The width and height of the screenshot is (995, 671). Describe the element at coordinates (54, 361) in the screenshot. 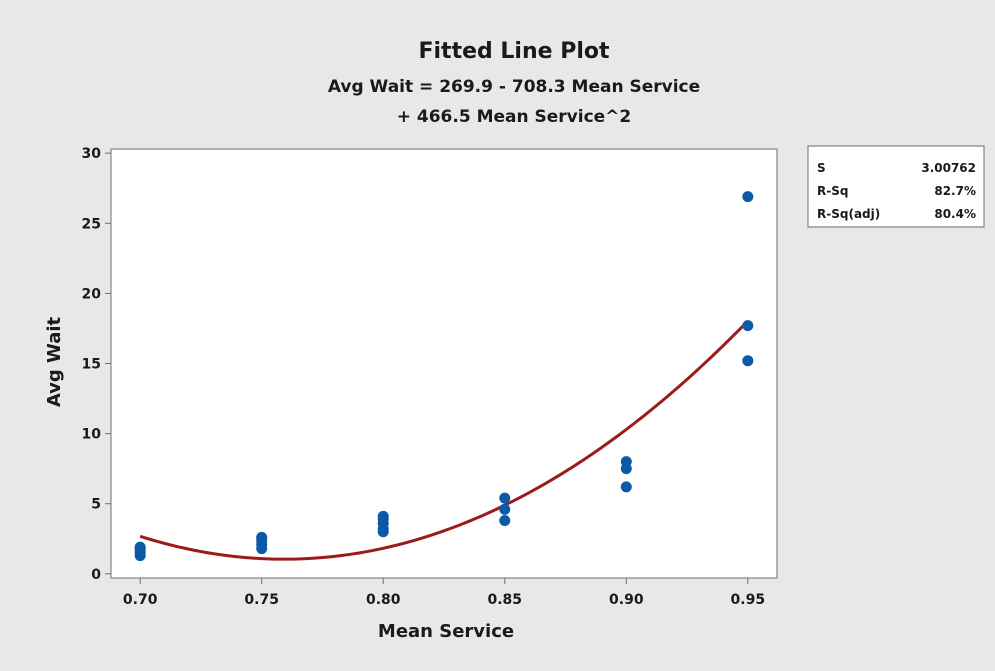

I see `y-axis-label: Avg Wait` at that location.